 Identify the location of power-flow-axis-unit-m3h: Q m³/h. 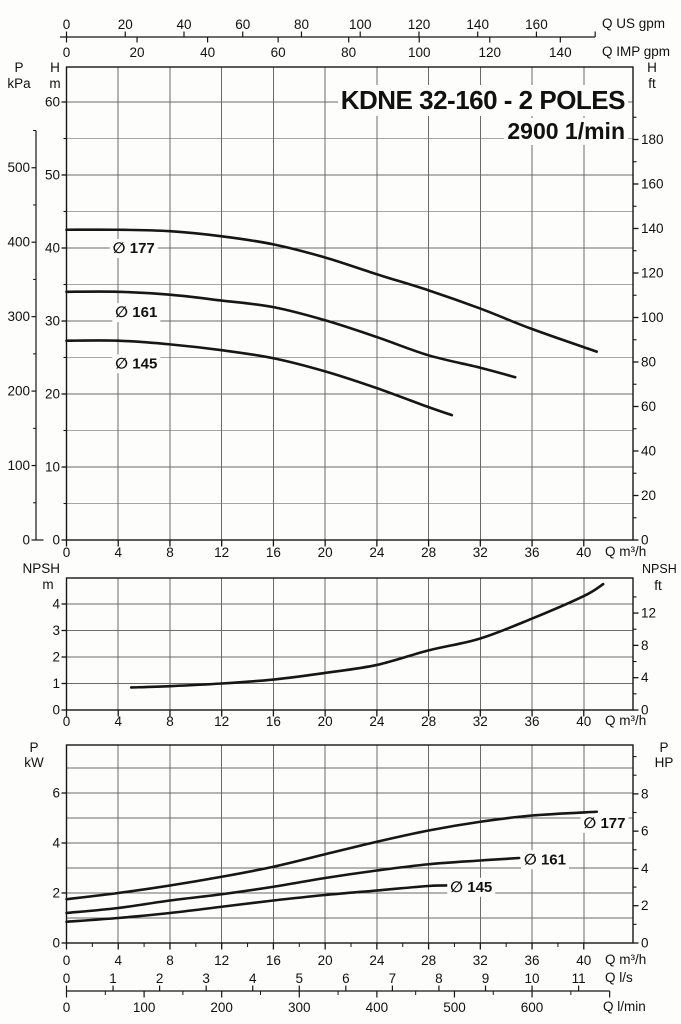
(626, 959).